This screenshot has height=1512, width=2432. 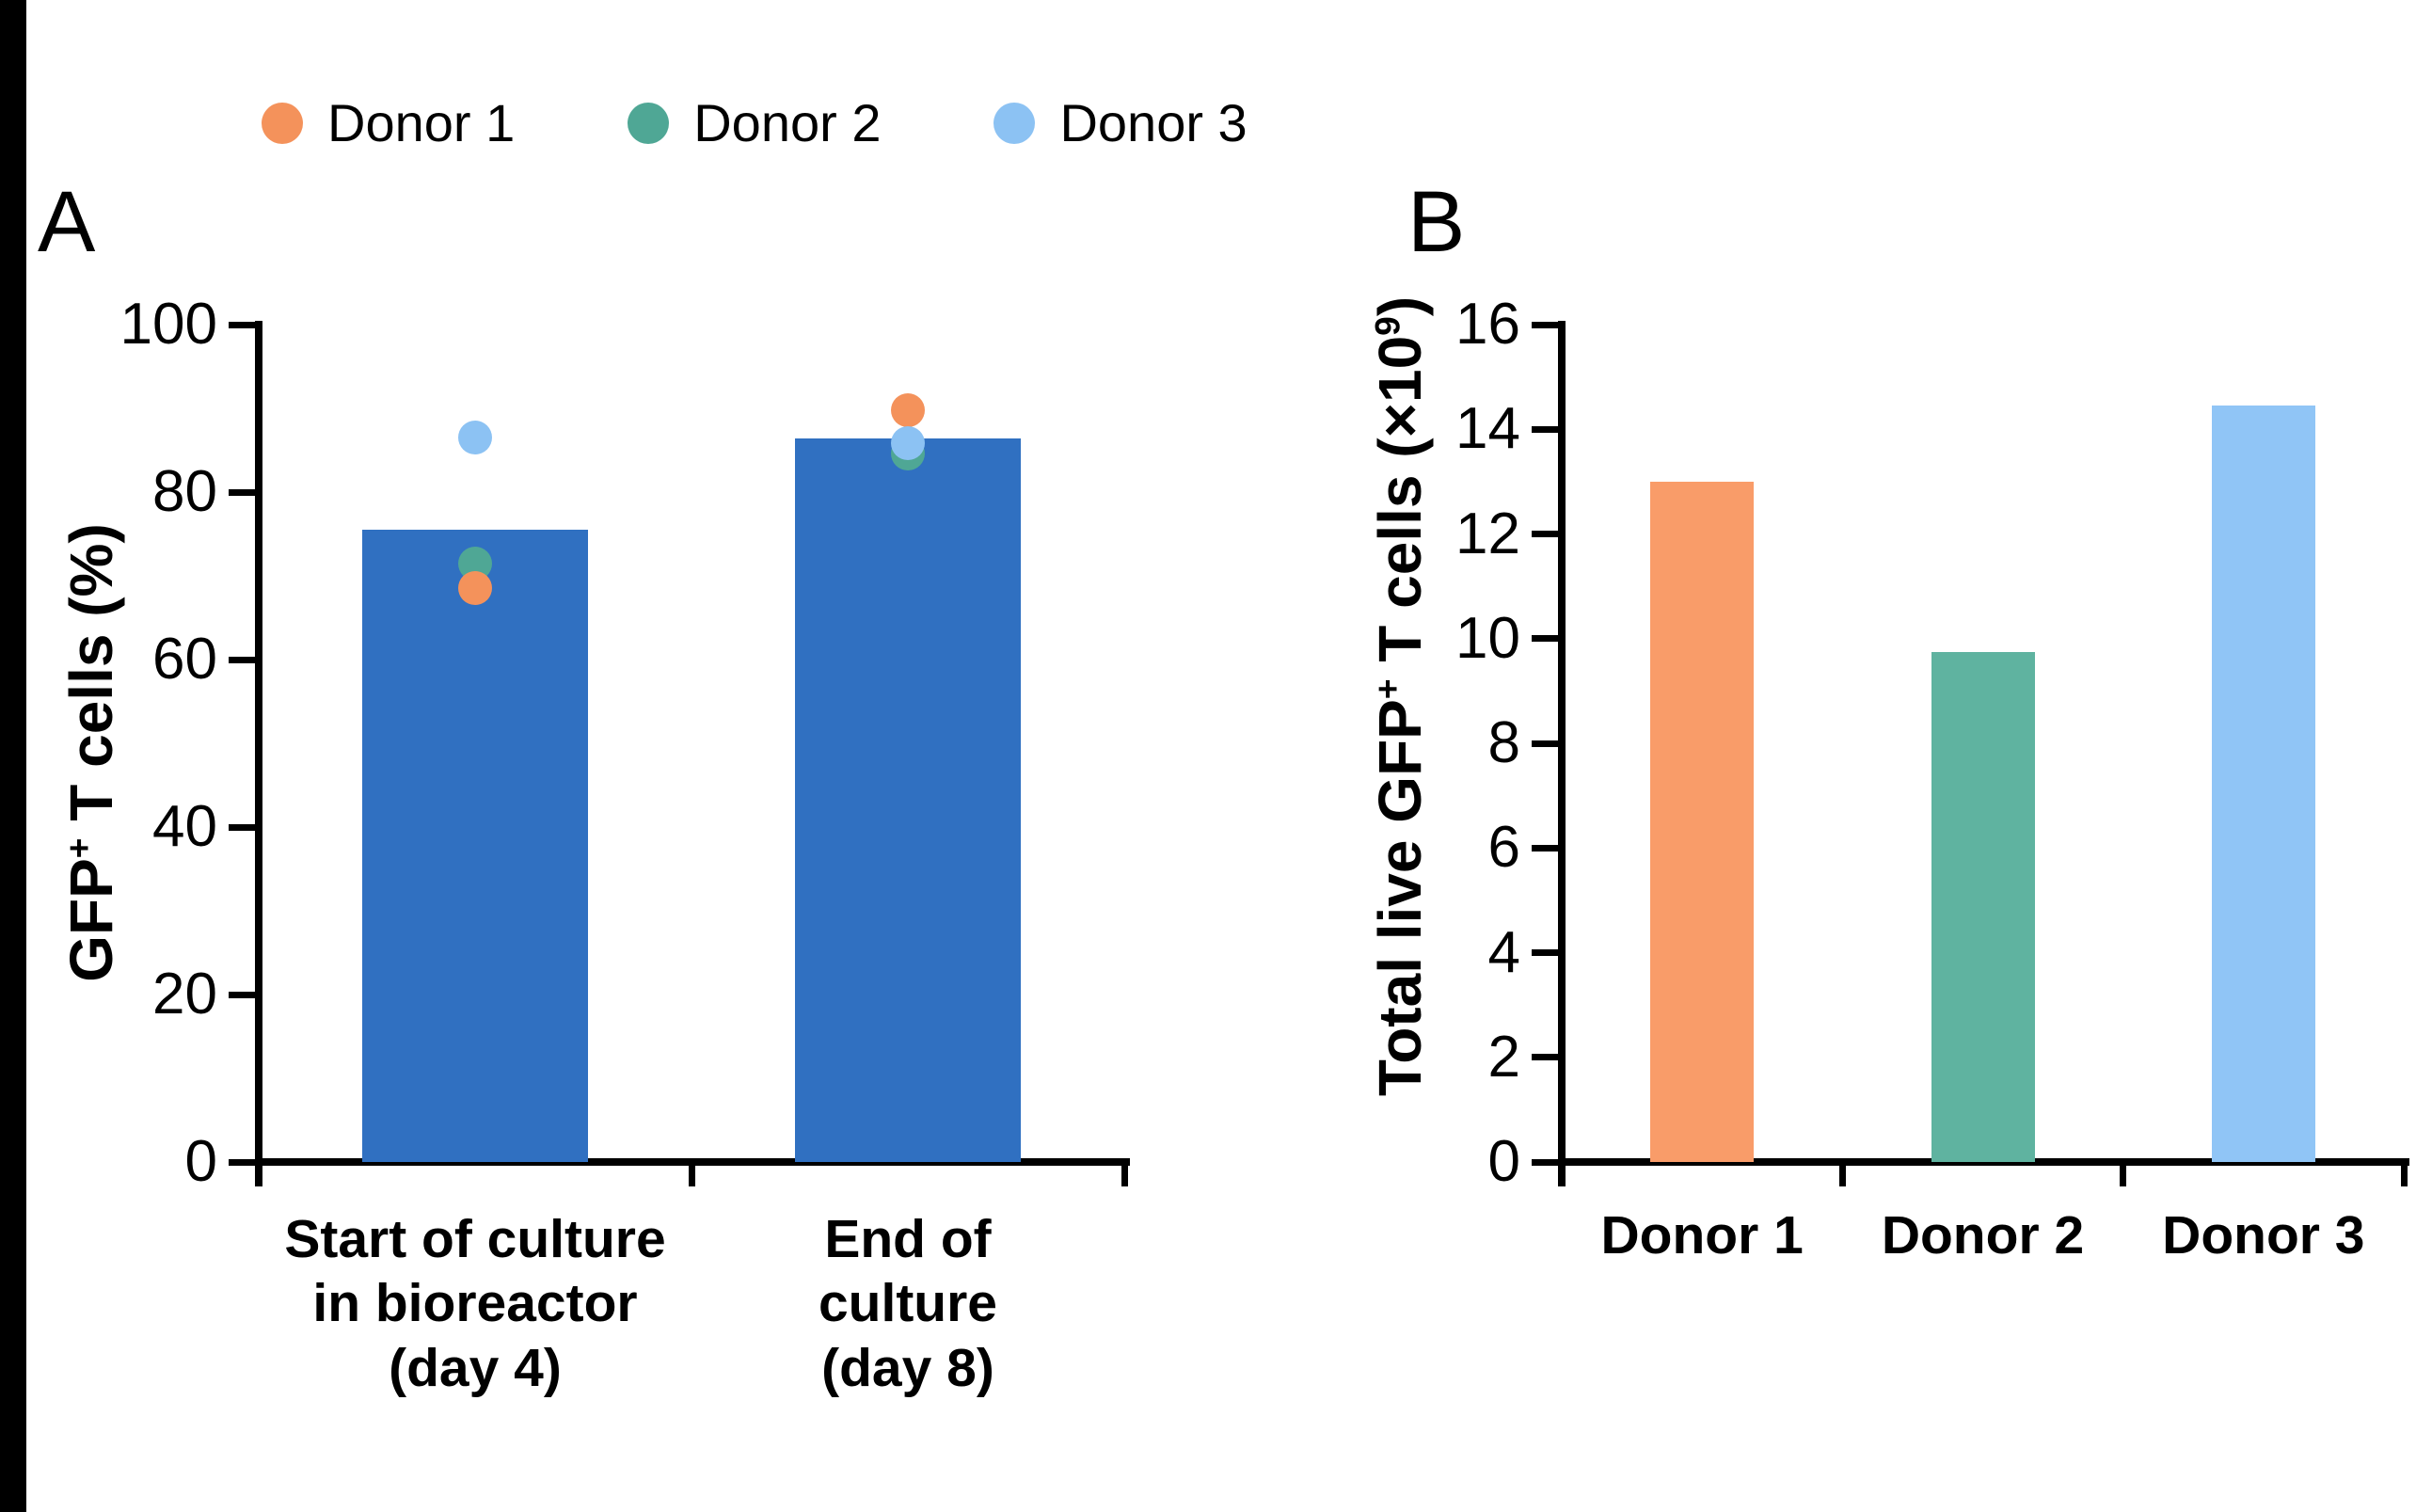 What do you see at coordinates (184, 492) in the screenshot?
I see `y-tick-label: 80` at bounding box center [184, 492].